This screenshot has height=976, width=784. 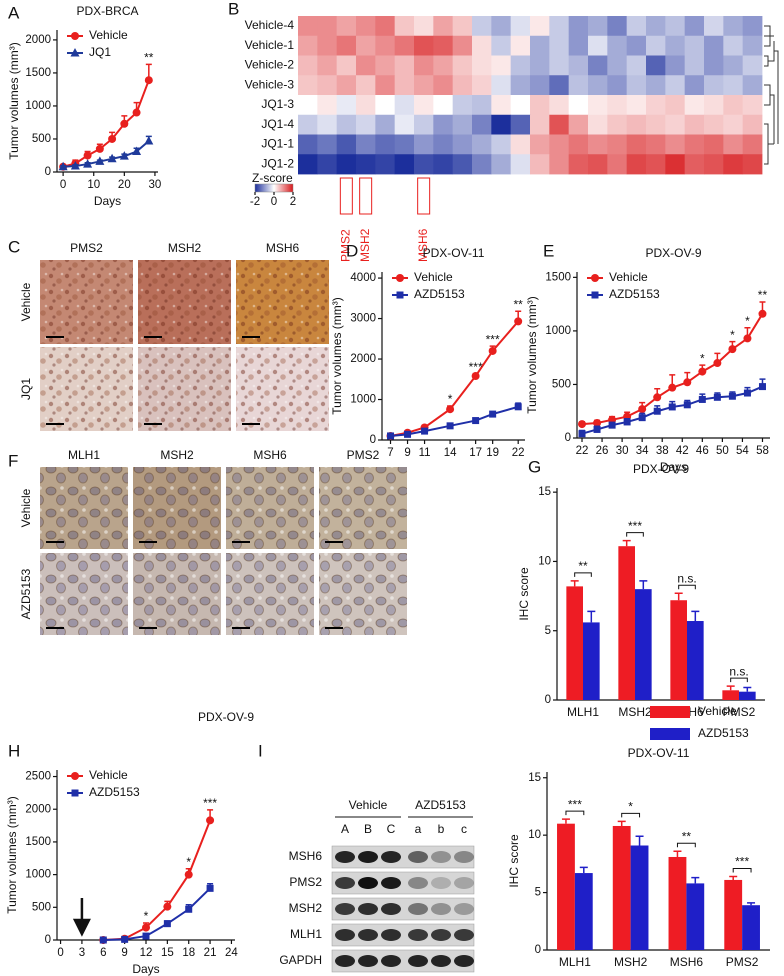 What do you see at coordinates (81, 917) in the screenshot?
I see `arrow` at bounding box center [81, 917].